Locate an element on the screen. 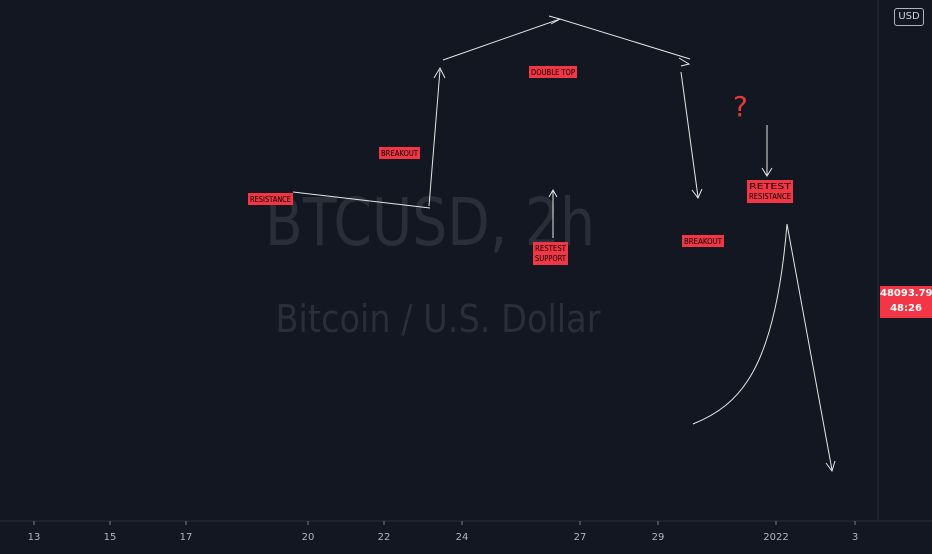 The height and width of the screenshot is (554, 932). countdown-value: 48:26 is located at coordinates (906, 308).